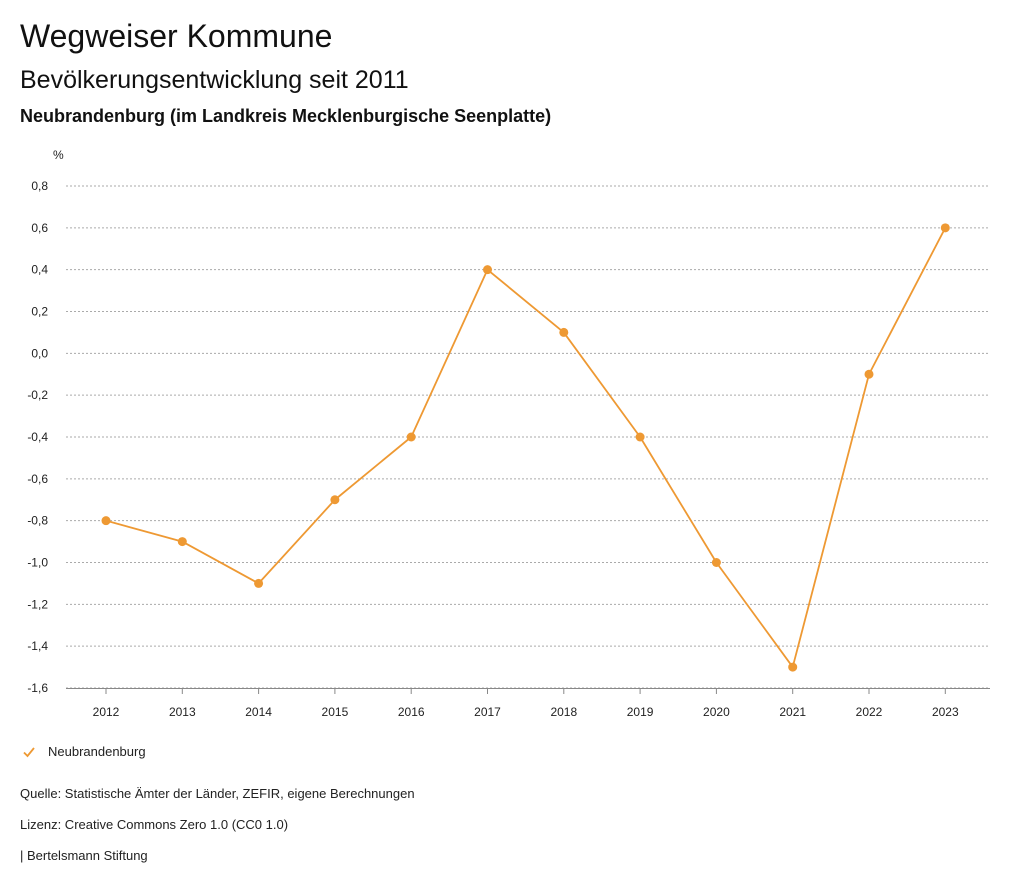 This screenshot has width=1024, height=888. What do you see at coordinates (39, 186) in the screenshot?
I see `y-tick-label: 0,8` at bounding box center [39, 186].